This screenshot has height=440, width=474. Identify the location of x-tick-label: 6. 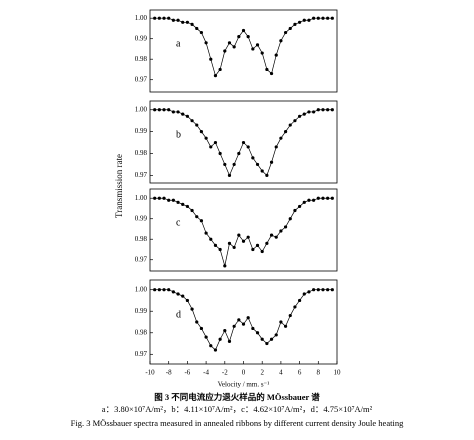
(300, 373).